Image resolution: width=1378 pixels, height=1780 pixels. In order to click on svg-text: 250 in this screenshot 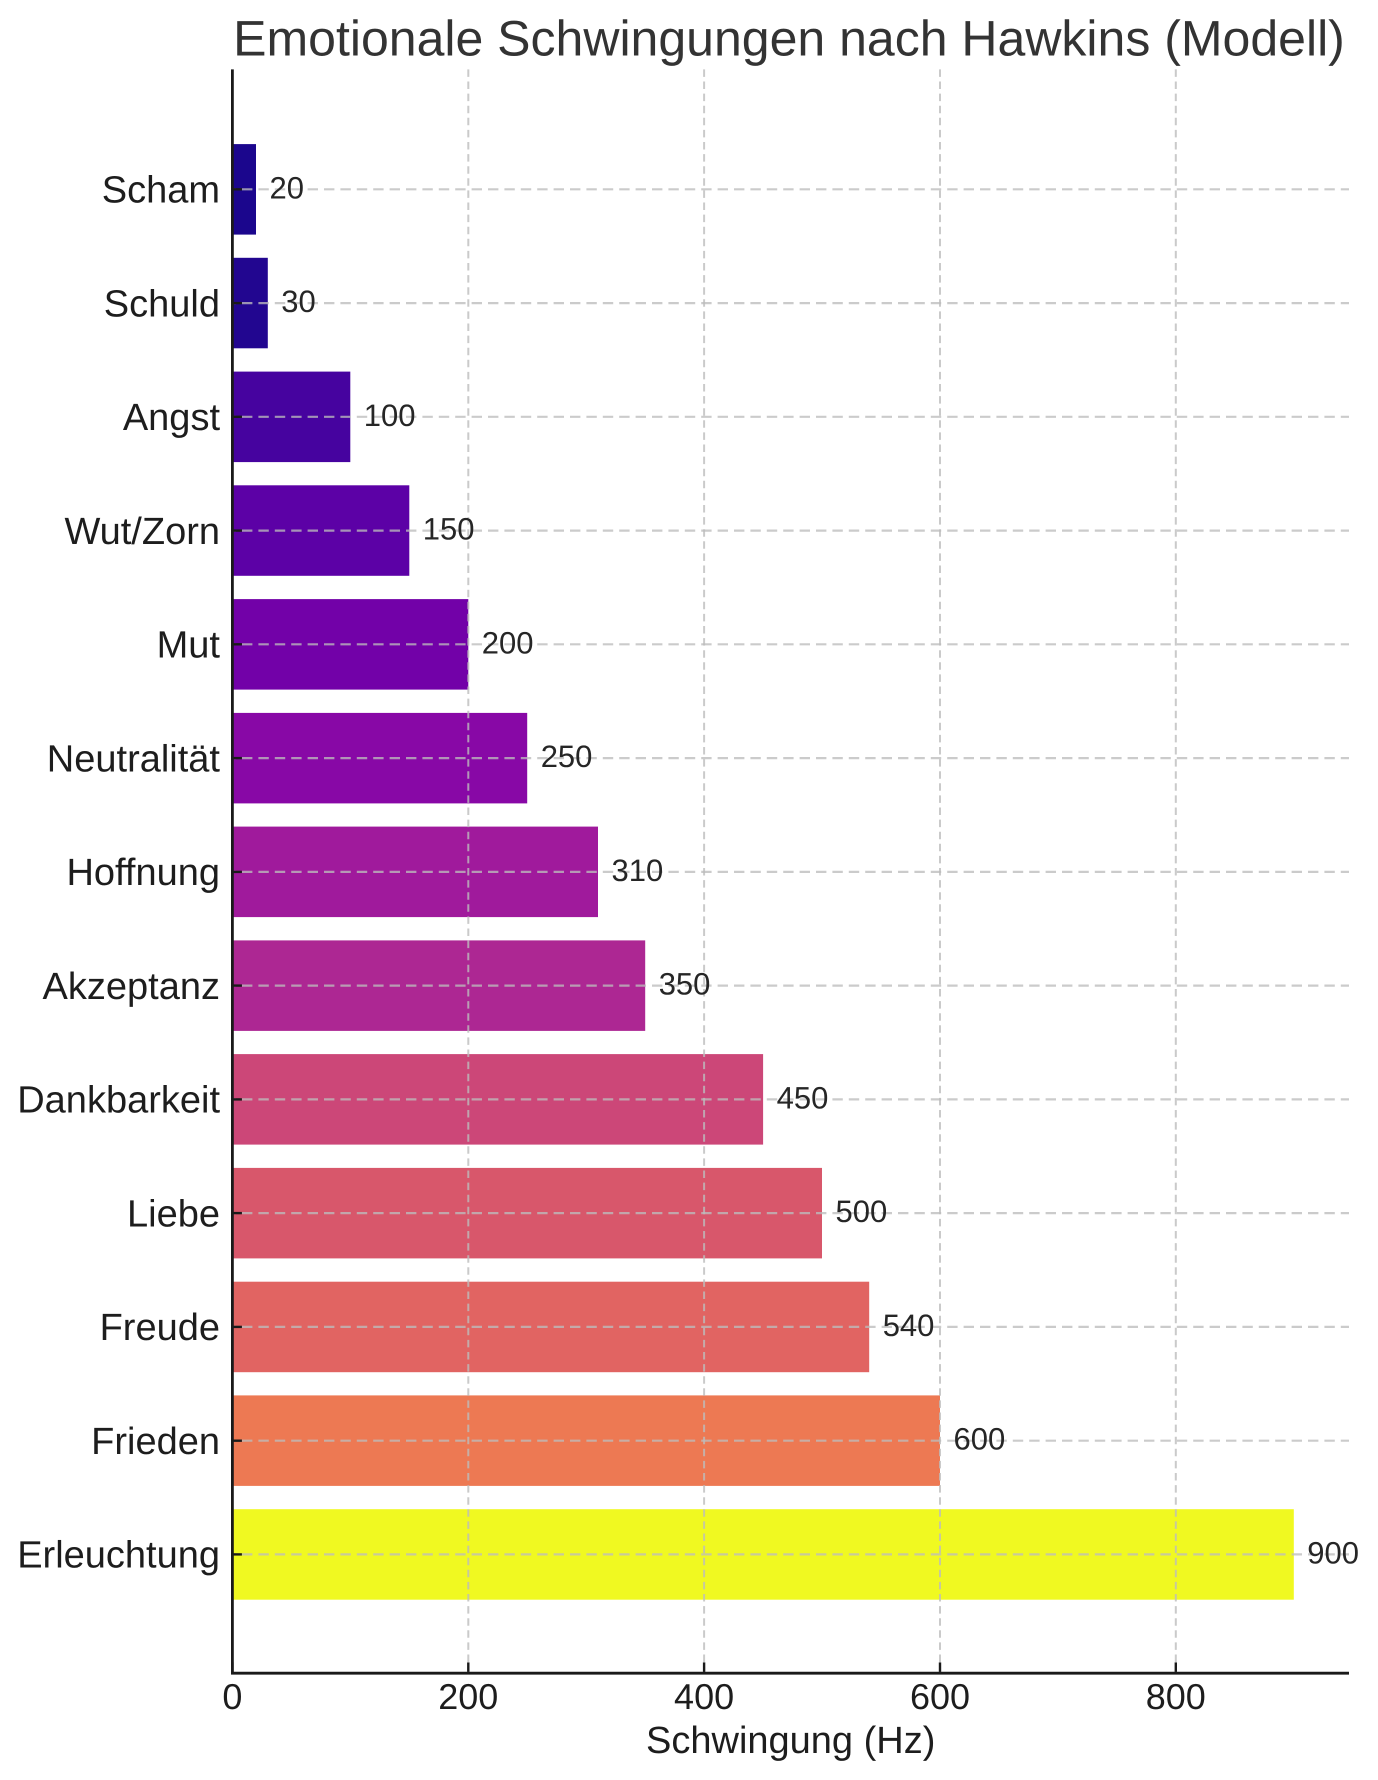, I will do `click(567, 756)`.